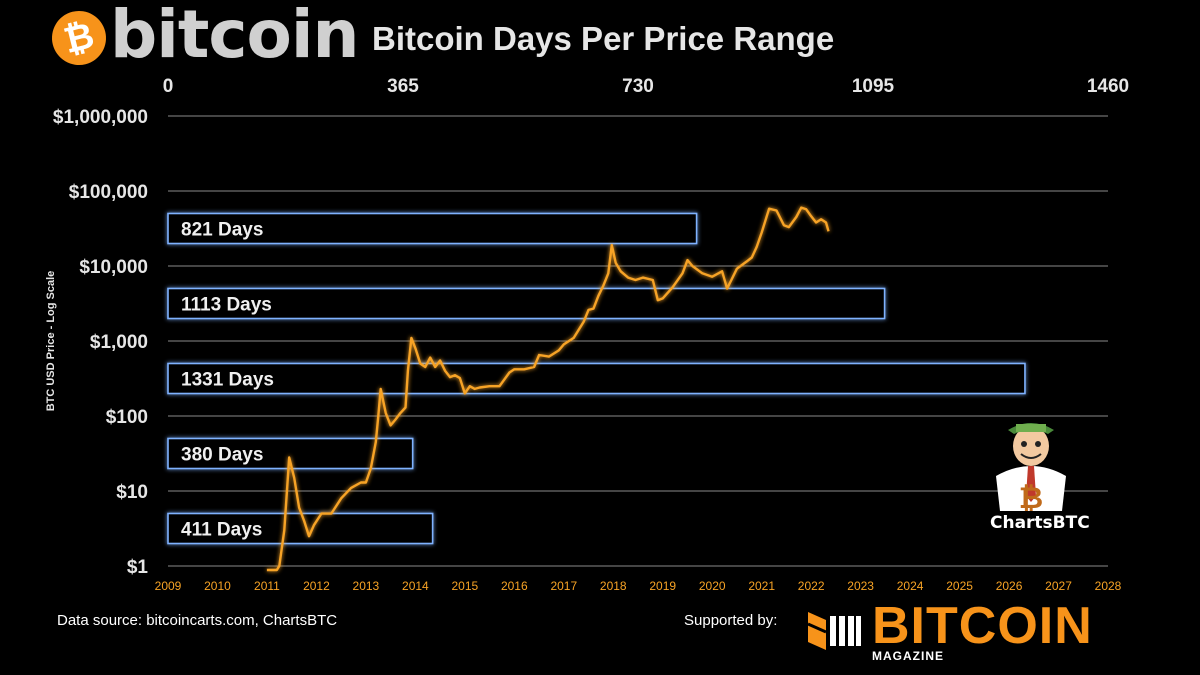 Image resolution: width=1200 pixels, height=675 pixels. I want to click on y-tick-label: $10, so click(132, 492).